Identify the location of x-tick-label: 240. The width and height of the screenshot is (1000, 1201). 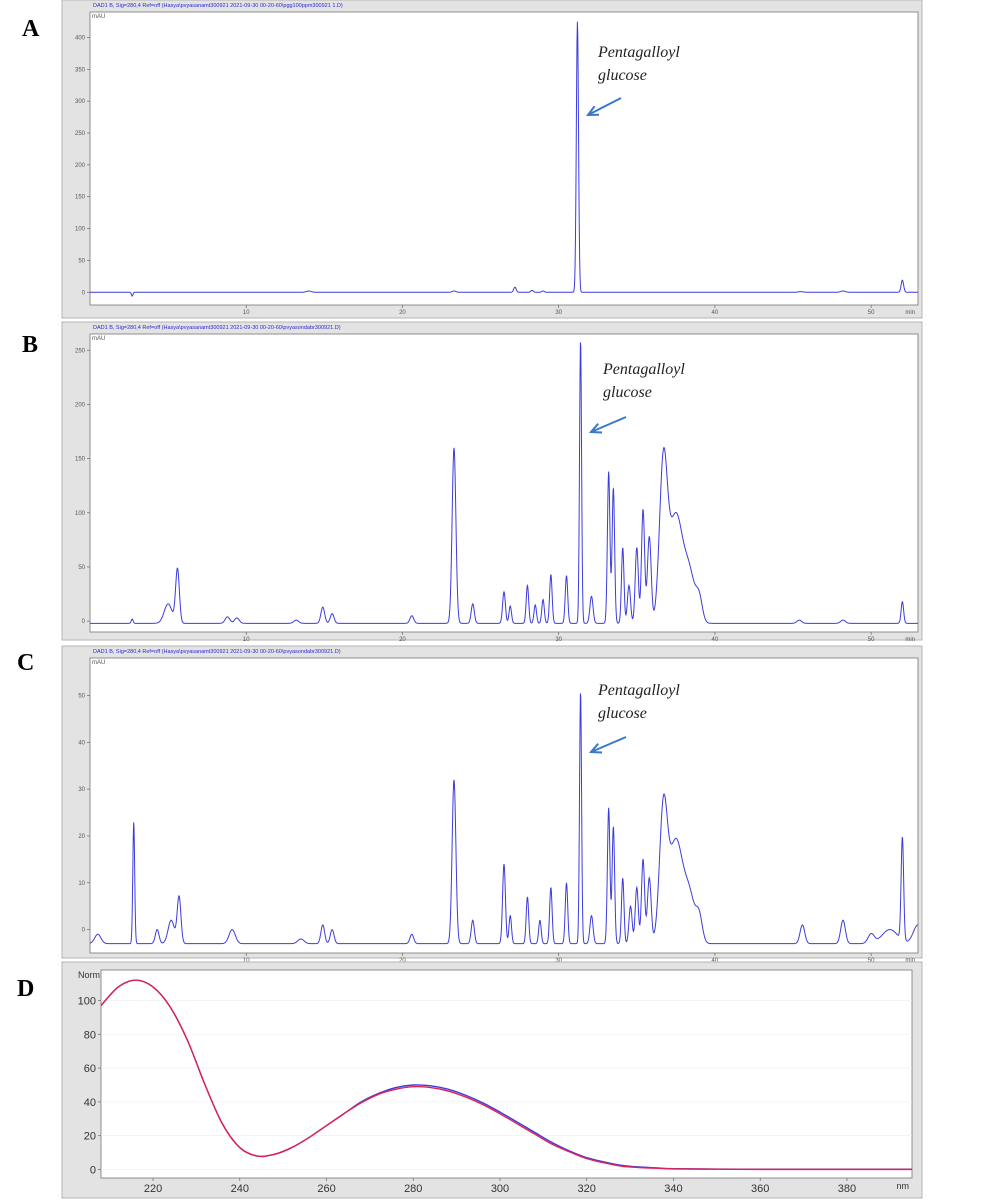
(240, 1189).